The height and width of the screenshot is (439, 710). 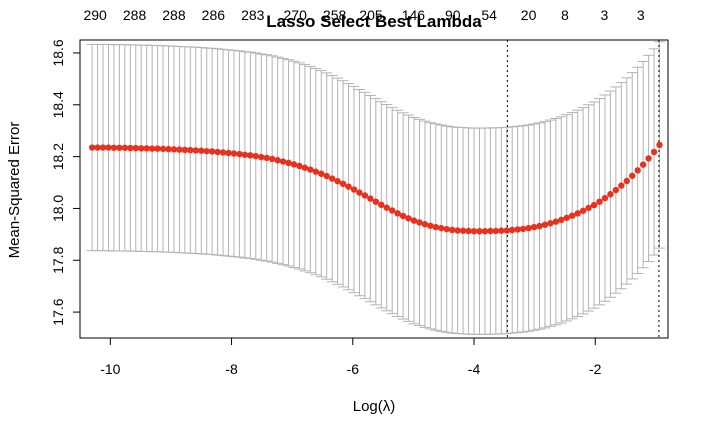 I want to click on chart-title: Lasso Select Best Lambda, so click(x=374, y=21).